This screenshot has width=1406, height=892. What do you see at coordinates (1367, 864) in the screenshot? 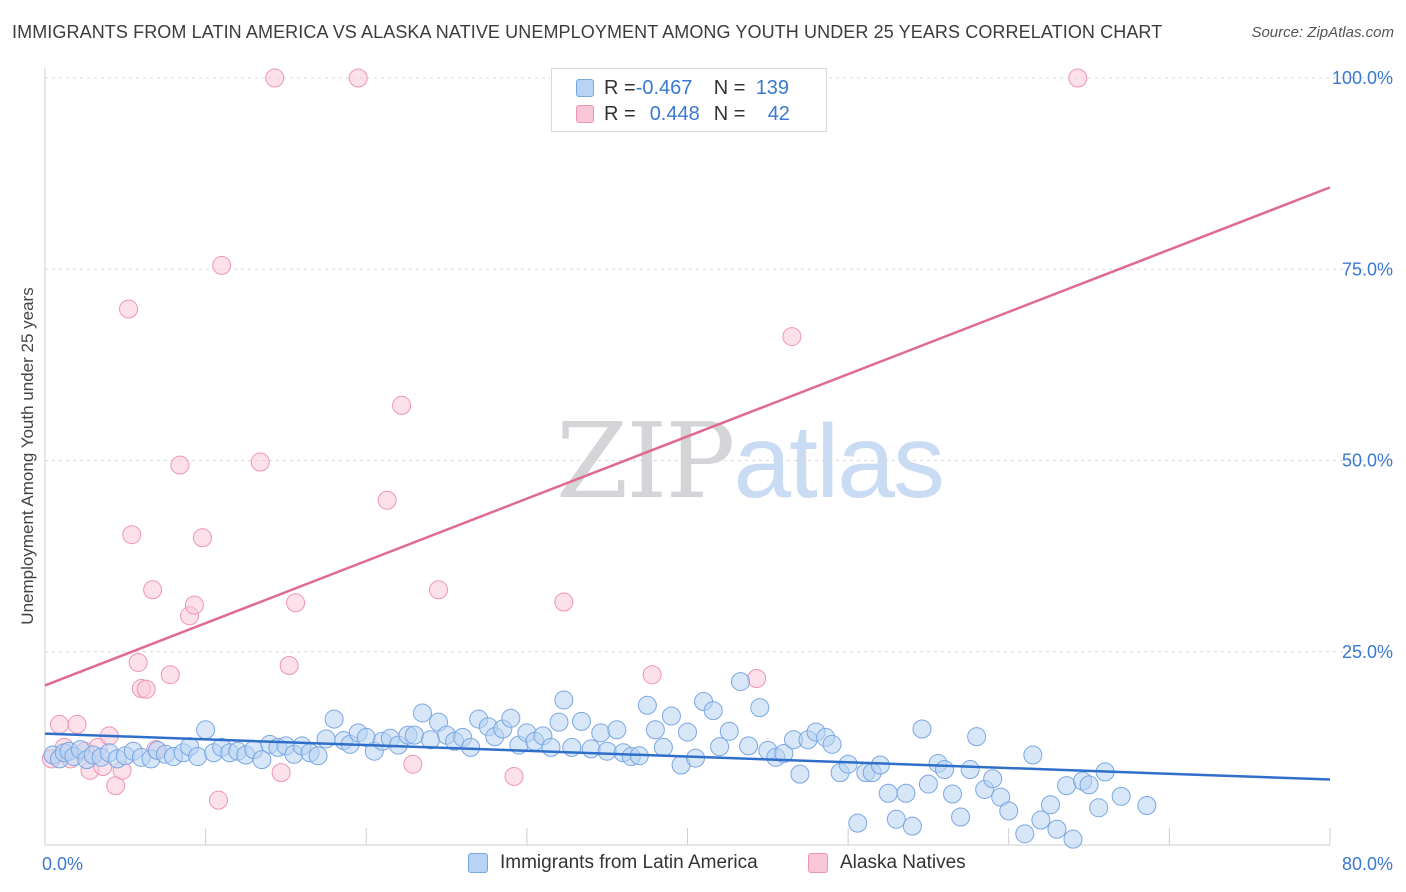
I see `x-tick-label: 80.0%` at bounding box center [1367, 864].